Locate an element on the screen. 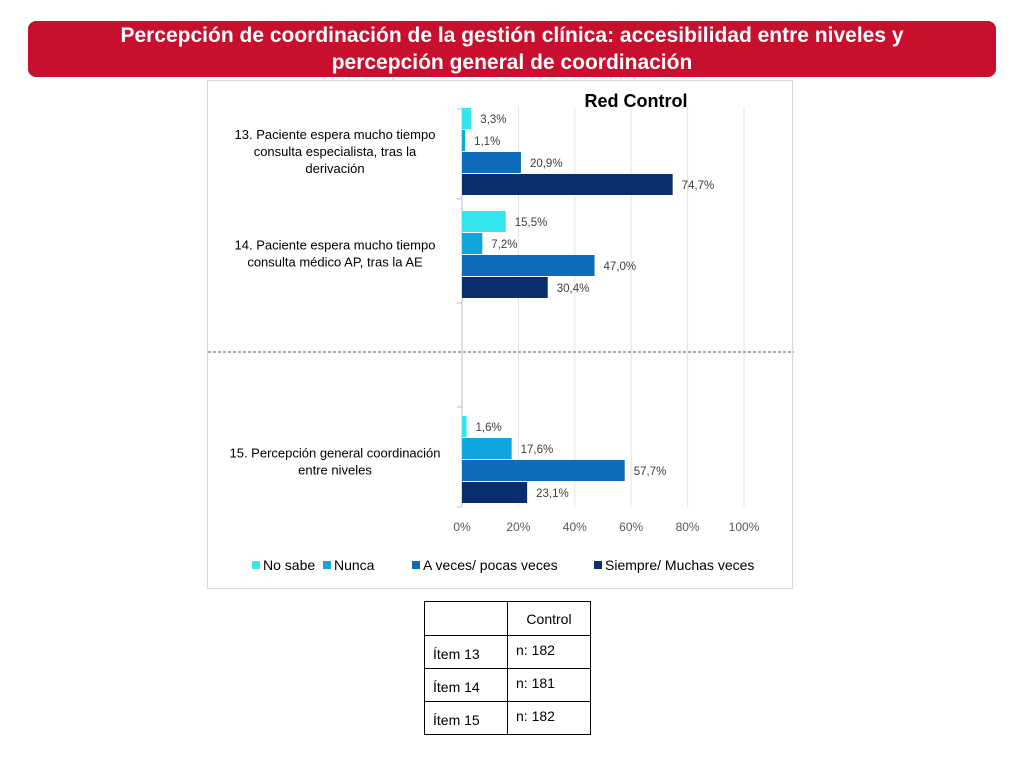  table-header-row: Control is located at coordinates (507, 618).